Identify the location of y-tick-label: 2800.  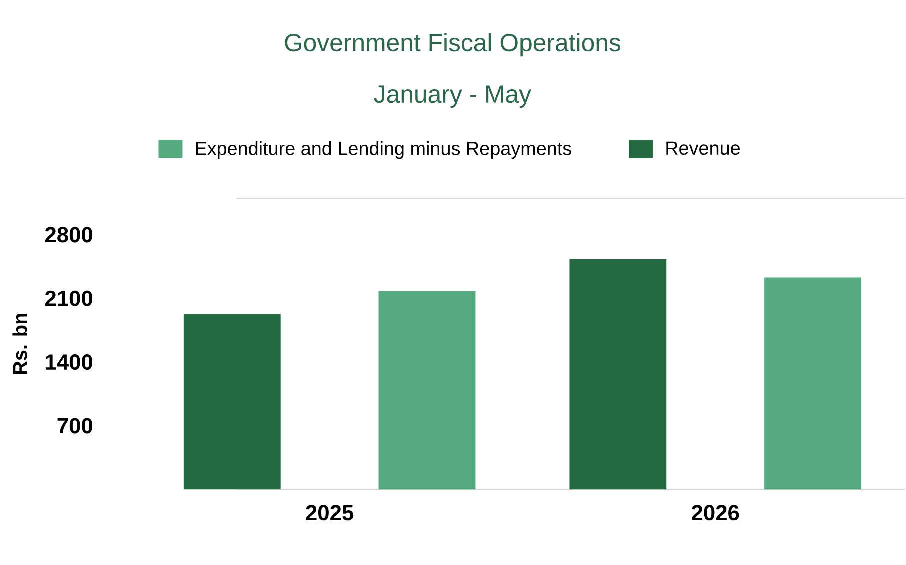
(69, 235).